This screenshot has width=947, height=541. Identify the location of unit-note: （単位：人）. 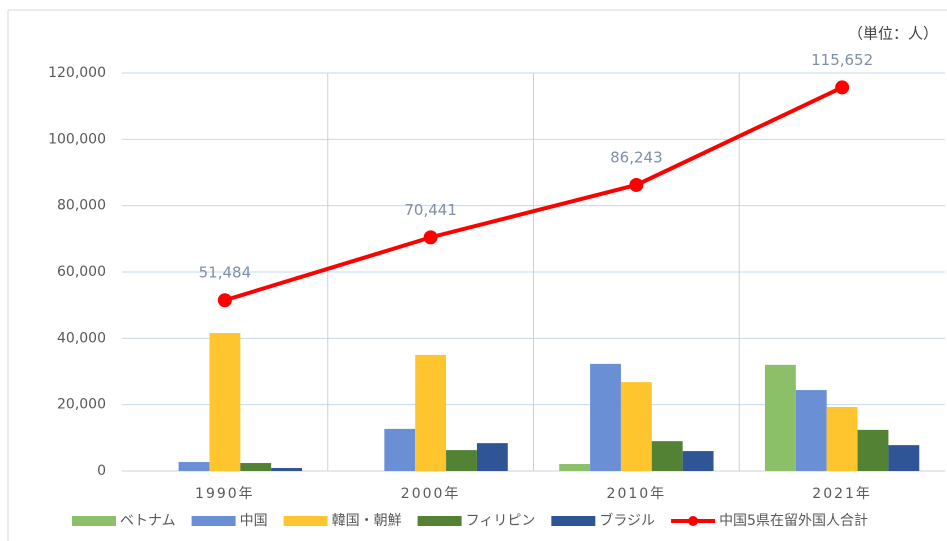
(893, 34).